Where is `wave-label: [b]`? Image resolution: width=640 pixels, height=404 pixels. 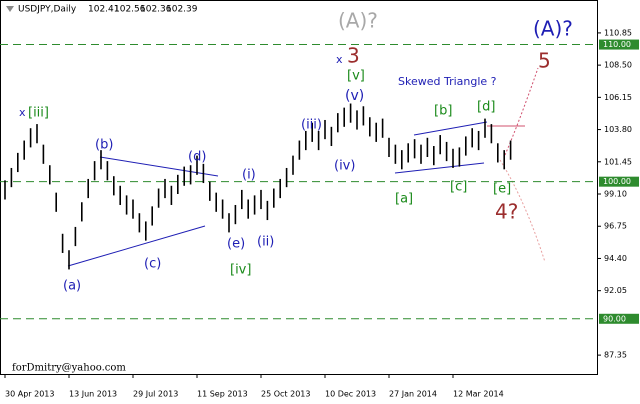
wave-label: [b] is located at coordinates (443, 111).